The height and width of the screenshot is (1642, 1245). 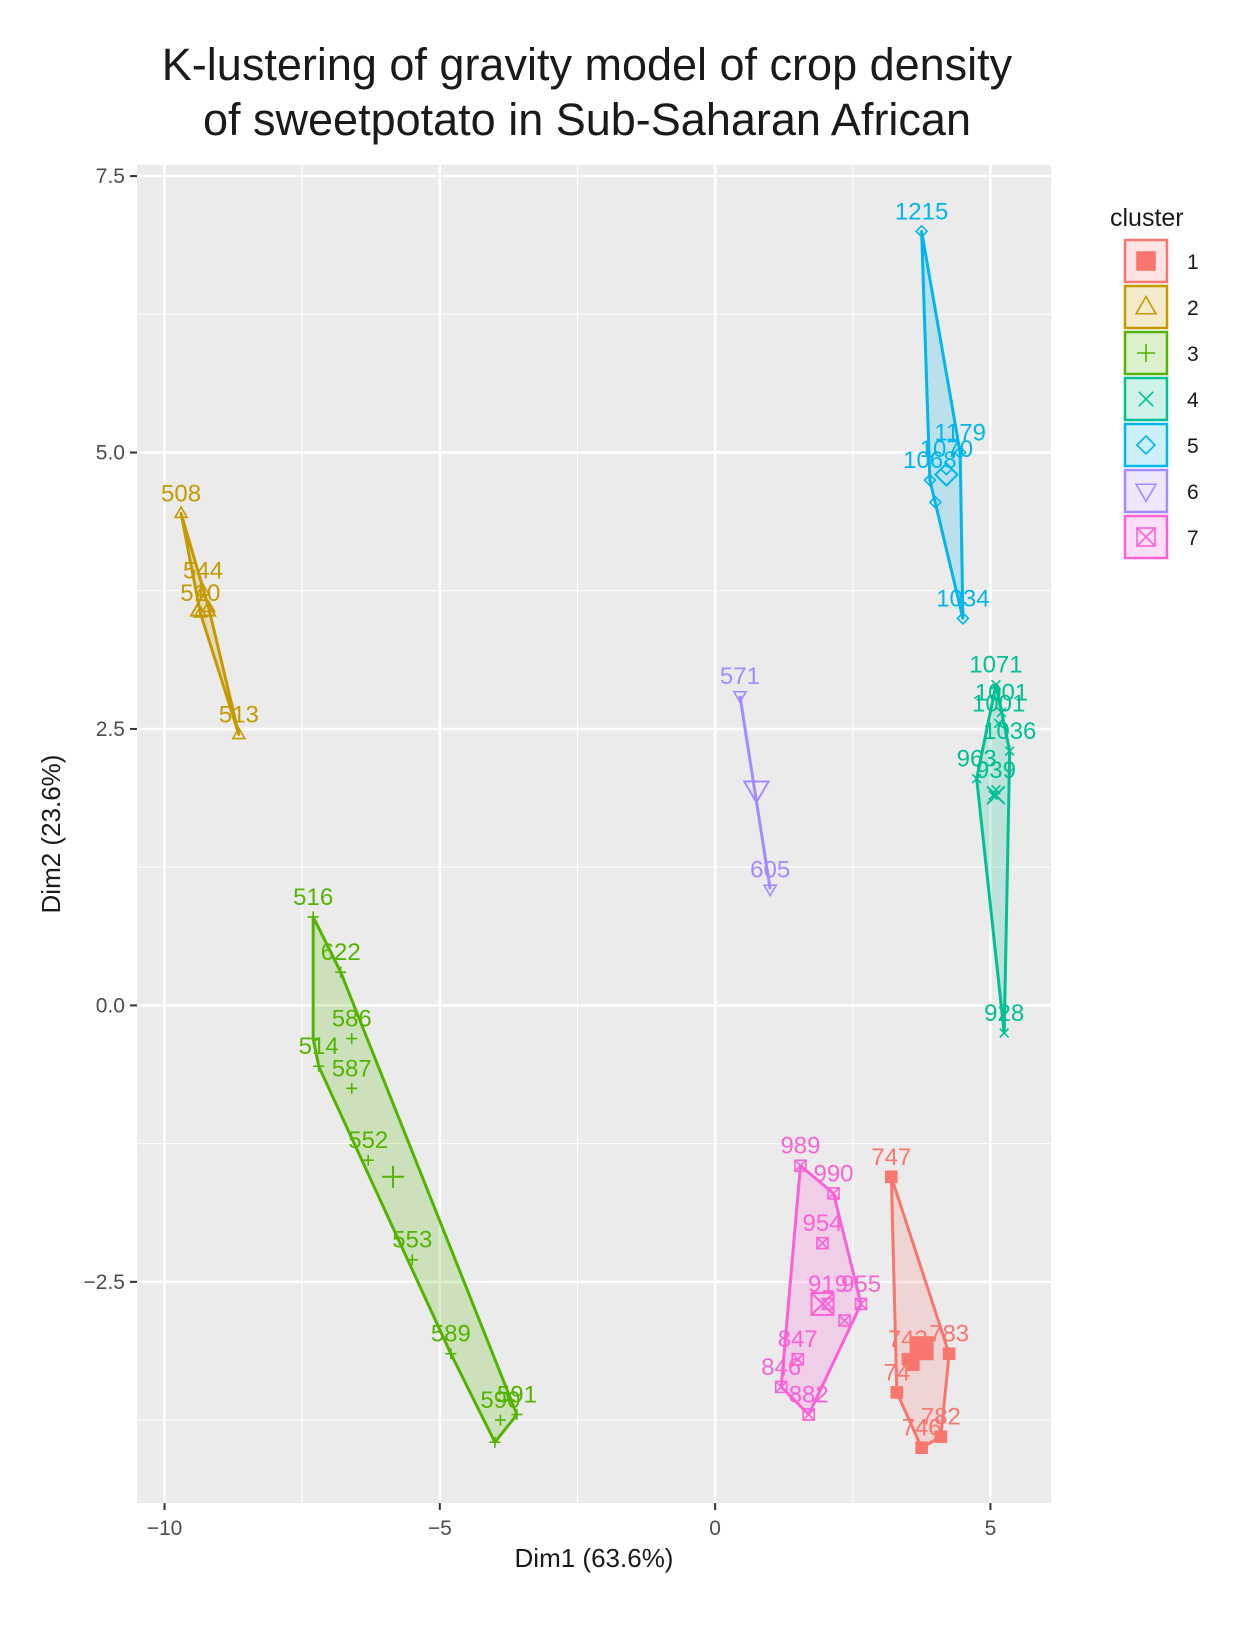 What do you see at coordinates (368, 1140) in the screenshot?
I see `point-label: 552` at bounding box center [368, 1140].